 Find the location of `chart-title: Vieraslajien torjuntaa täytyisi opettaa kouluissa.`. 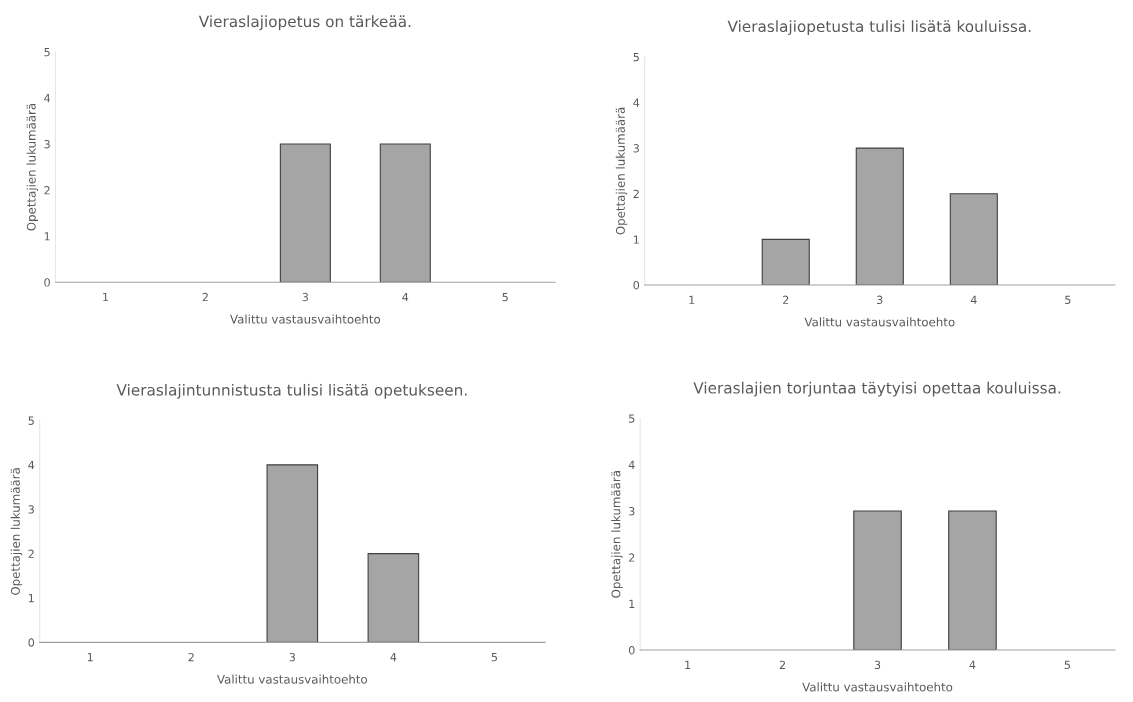

chart-title: Vieraslajien torjuntaa täytyisi opettaa kouluissa. is located at coordinates (877, 389).